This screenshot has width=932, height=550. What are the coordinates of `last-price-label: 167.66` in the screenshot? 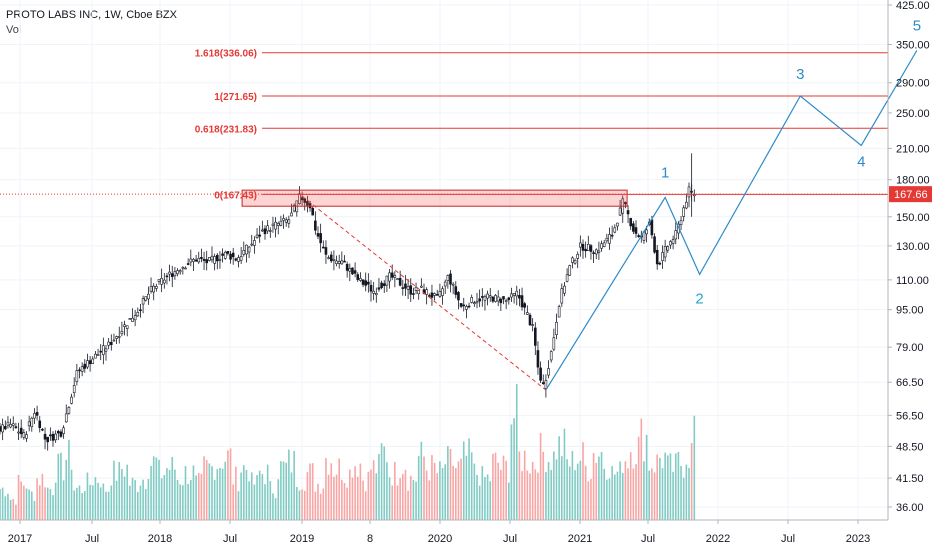 It's located at (911, 195).